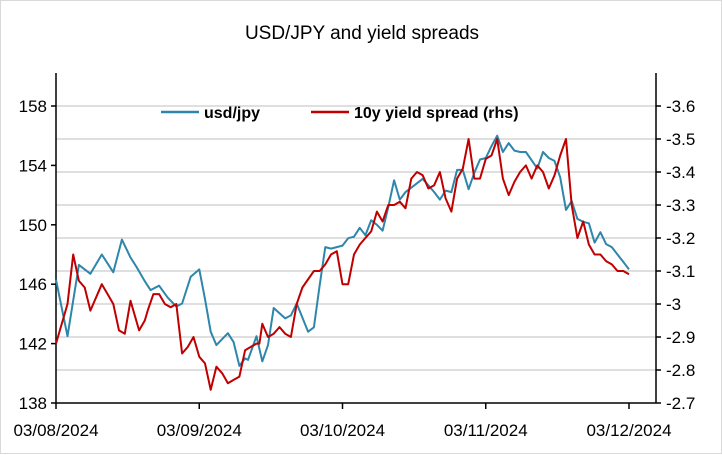  Describe the element at coordinates (680, 172) in the screenshot. I see `right-tick-label-7: -3.4` at that location.